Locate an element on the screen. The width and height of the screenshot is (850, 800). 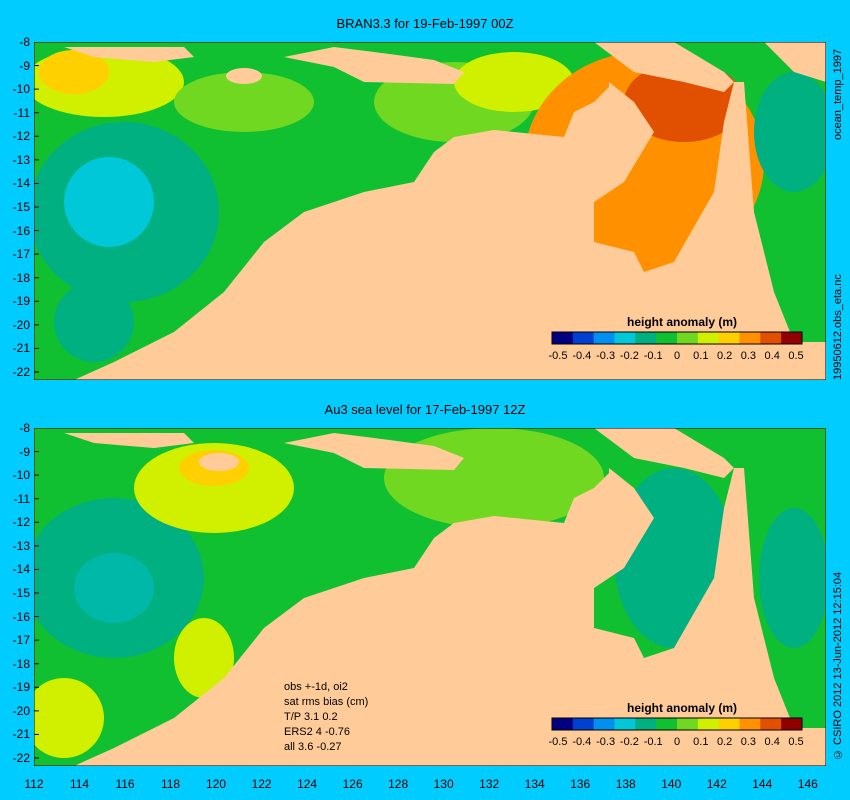
lon-tick-label: 128 is located at coordinates (398, 784).